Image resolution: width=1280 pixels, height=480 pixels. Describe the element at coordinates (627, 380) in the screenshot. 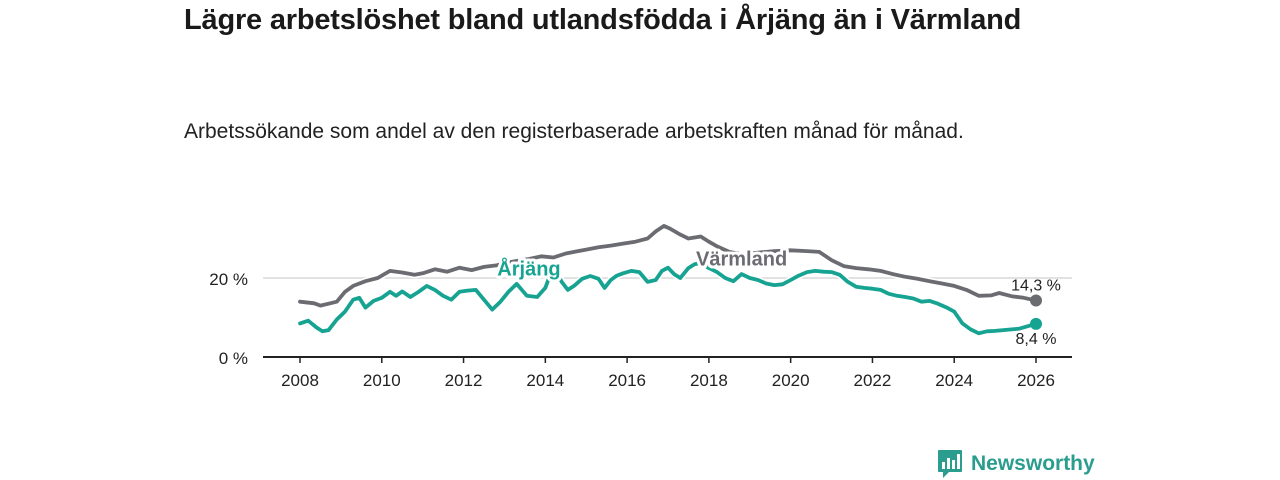

I see `x-tick-label: 2016` at that location.